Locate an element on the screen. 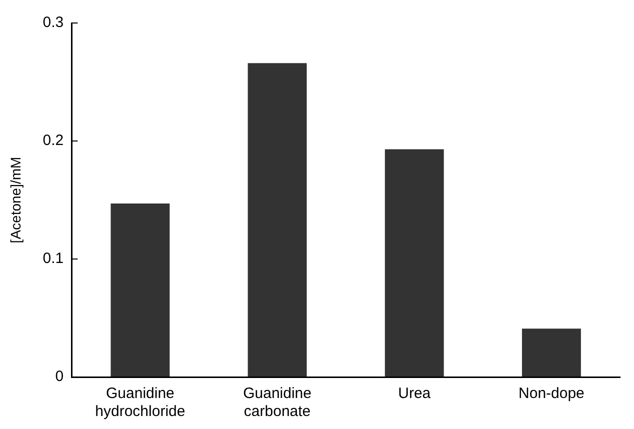 Image resolution: width=634 pixels, height=429 pixels. x-tick-label: Guanidine carbonate is located at coordinates (277, 402).